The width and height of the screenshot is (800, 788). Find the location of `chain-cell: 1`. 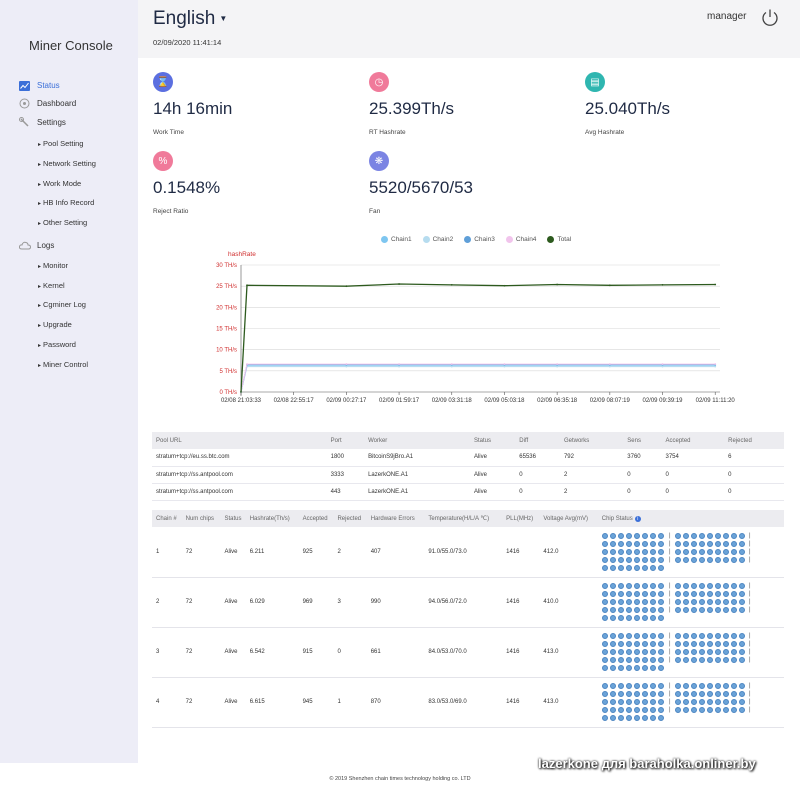

chain-cell: 1 is located at coordinates (350, 702).